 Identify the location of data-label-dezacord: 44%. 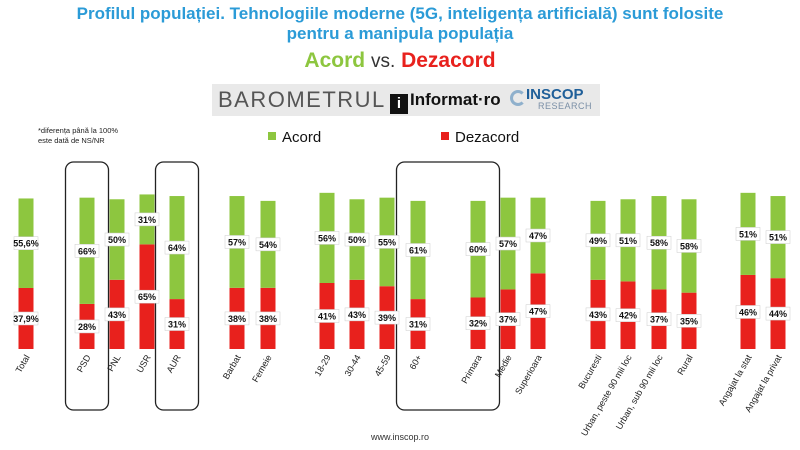
(778, 314).